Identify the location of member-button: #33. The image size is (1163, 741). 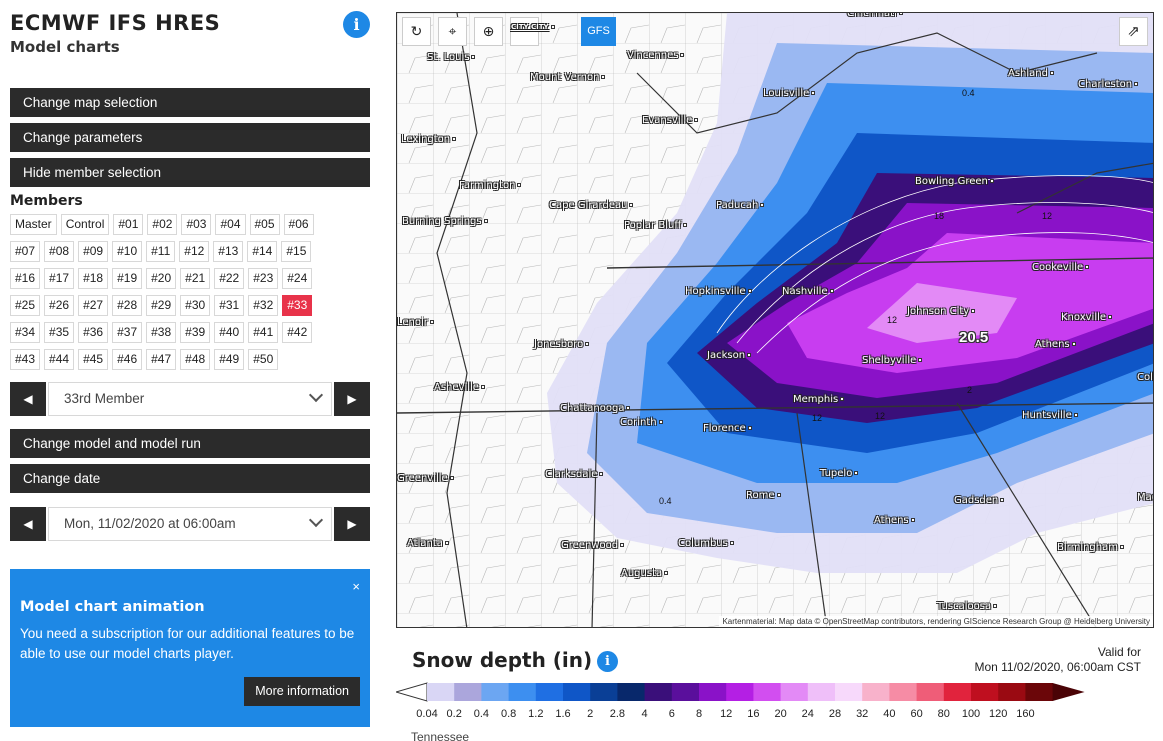
(297, 305).